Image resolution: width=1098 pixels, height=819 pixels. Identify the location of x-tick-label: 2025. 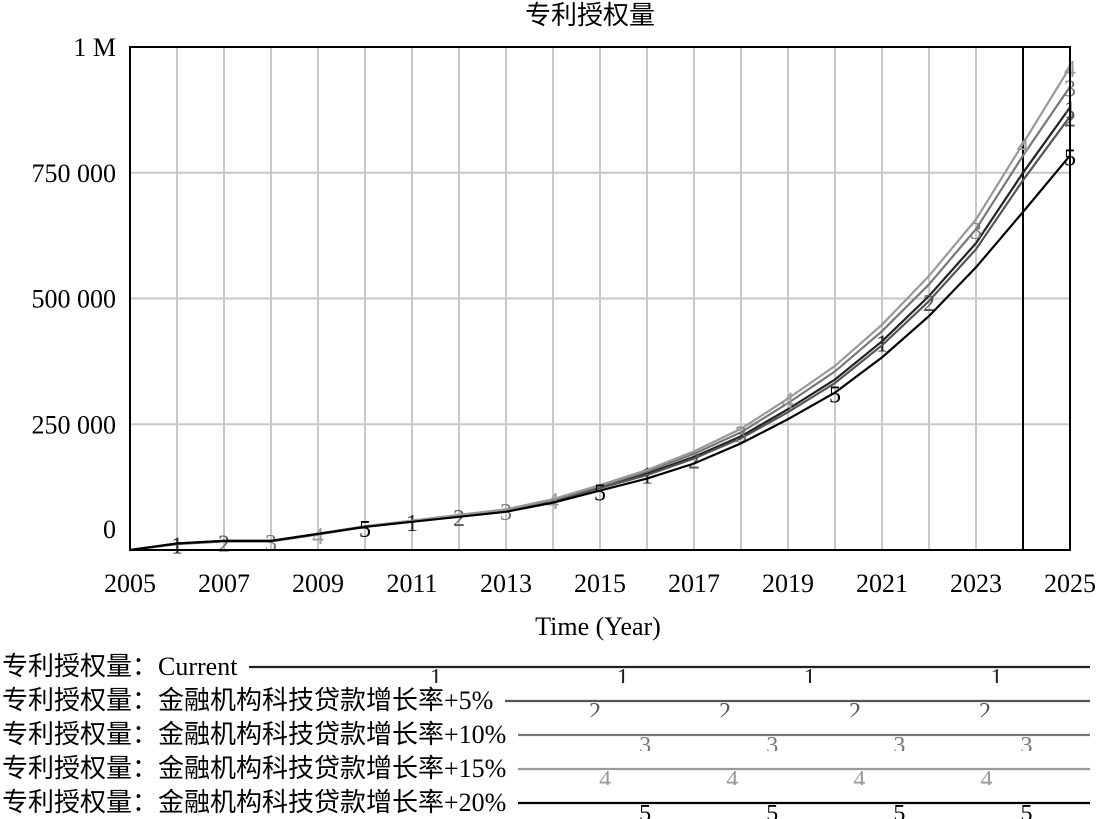
(1070, 583).